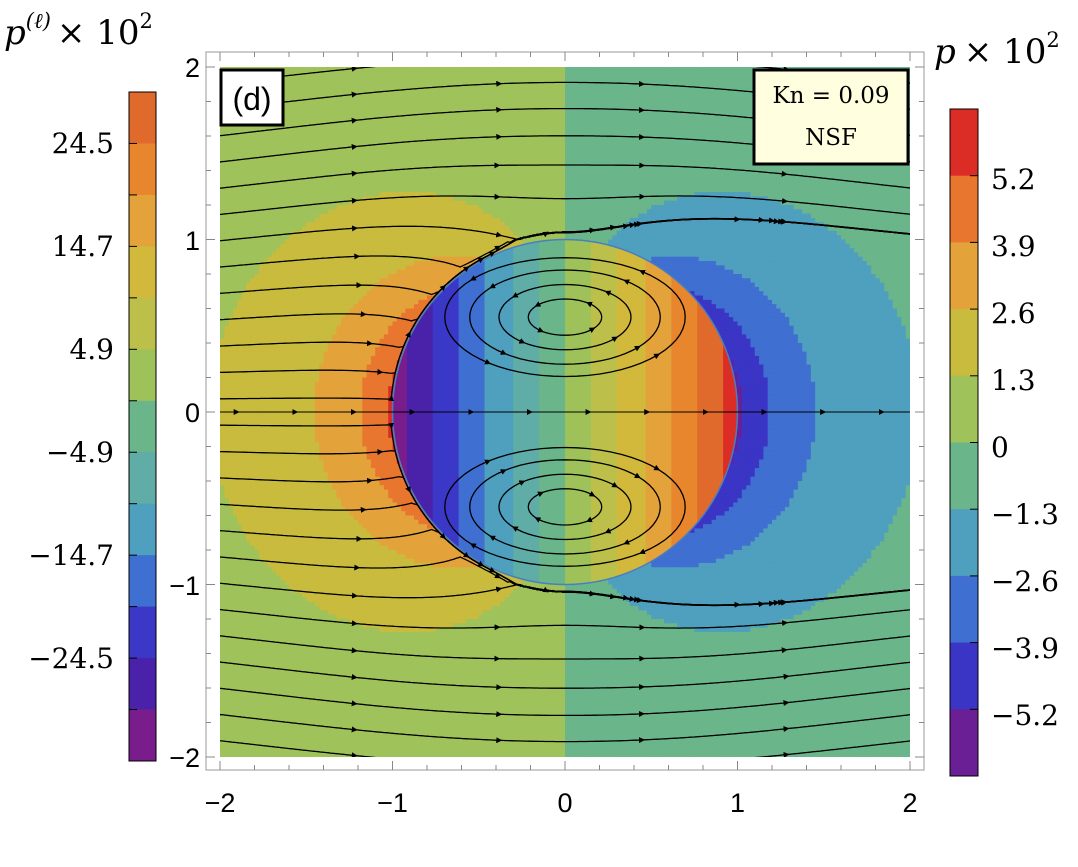 The image size is (1078, 867). I want to click on left-title-mult: × 10, so click(98, 33).